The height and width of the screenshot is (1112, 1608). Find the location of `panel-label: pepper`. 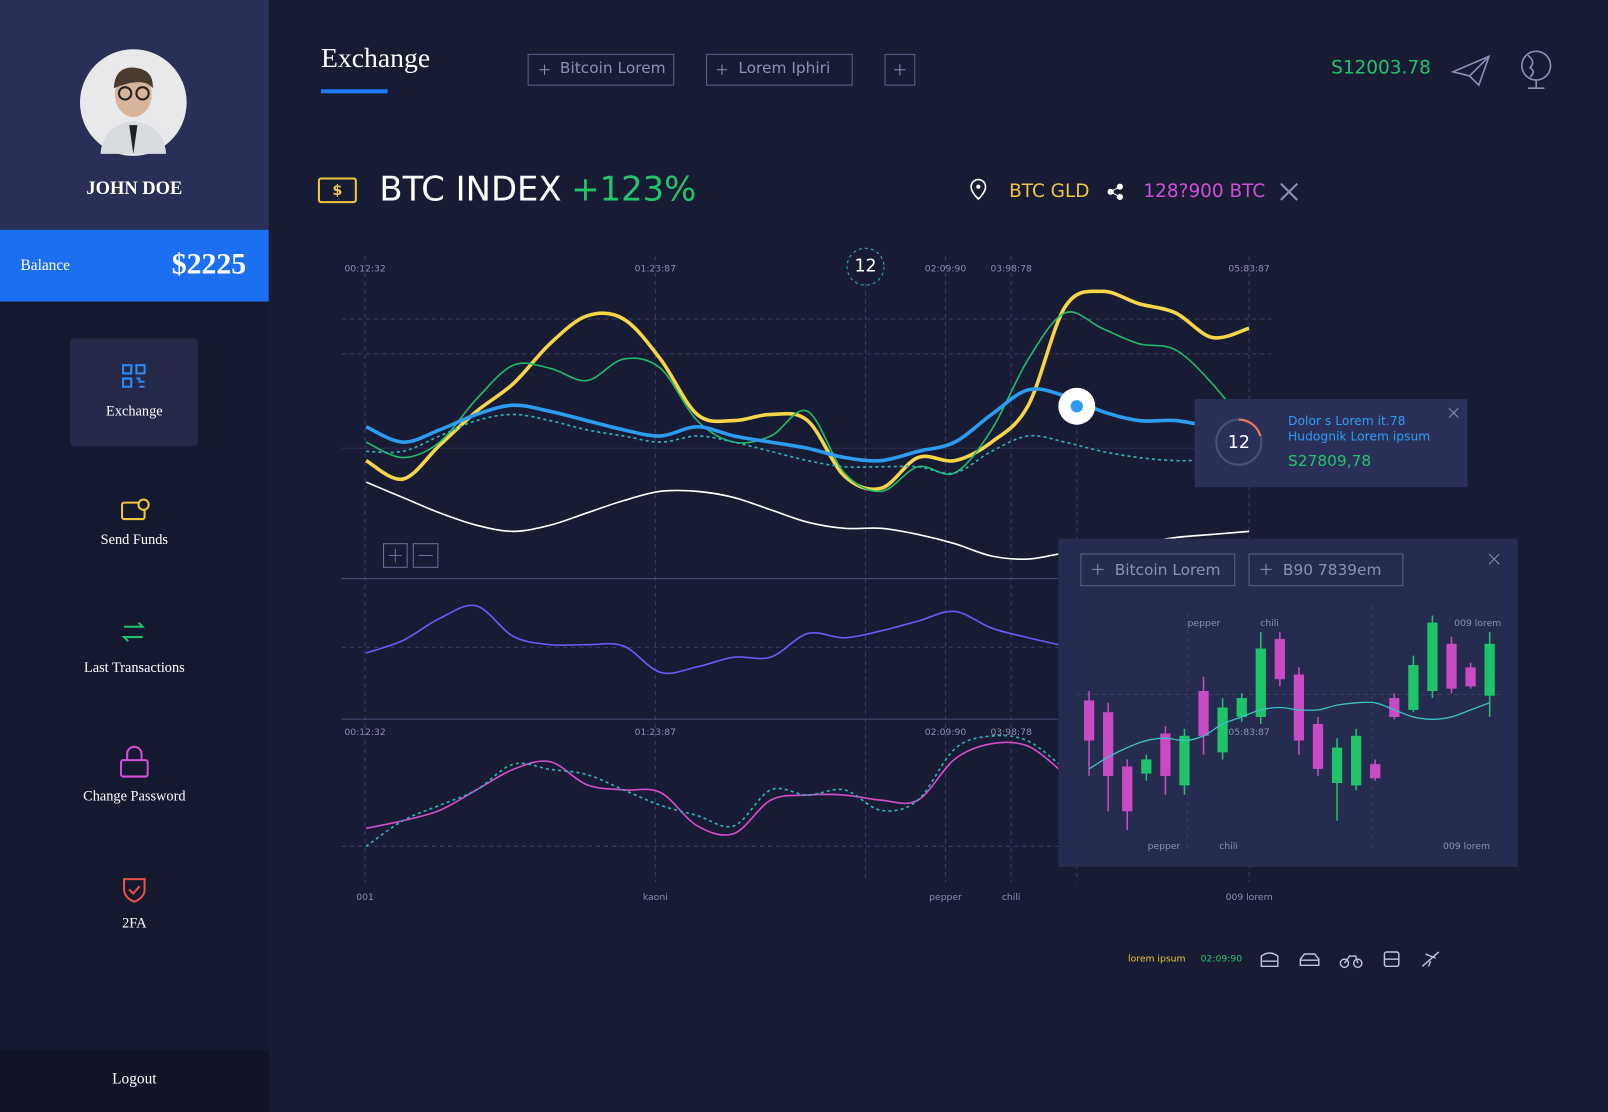

panel-label: pepper is located at coordinates (1164, 846).